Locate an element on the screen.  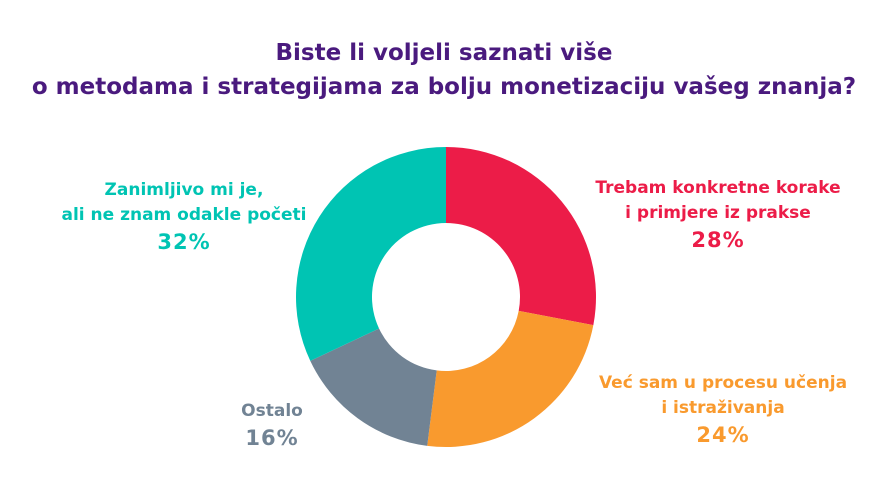
slice-label-interested-line-2: ali ne znam odakle početi is located at coordinates (184, 215).